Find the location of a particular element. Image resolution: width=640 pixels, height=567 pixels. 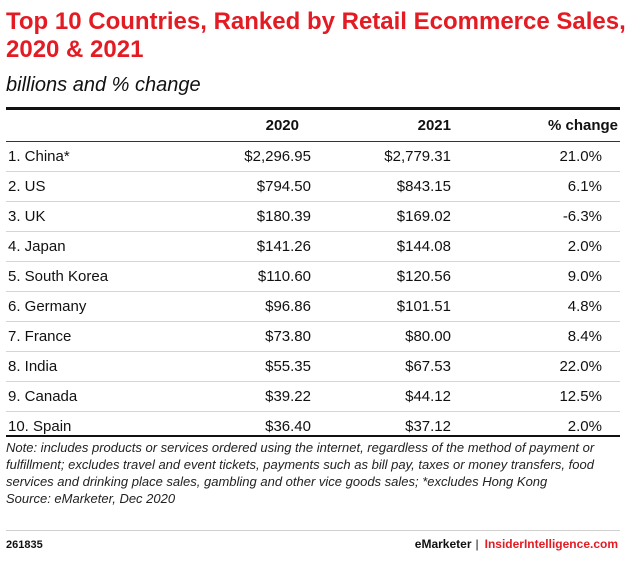

table-row: 9. Canada $39.22 $44.12 12.5% is located at coordinates (313, 396).